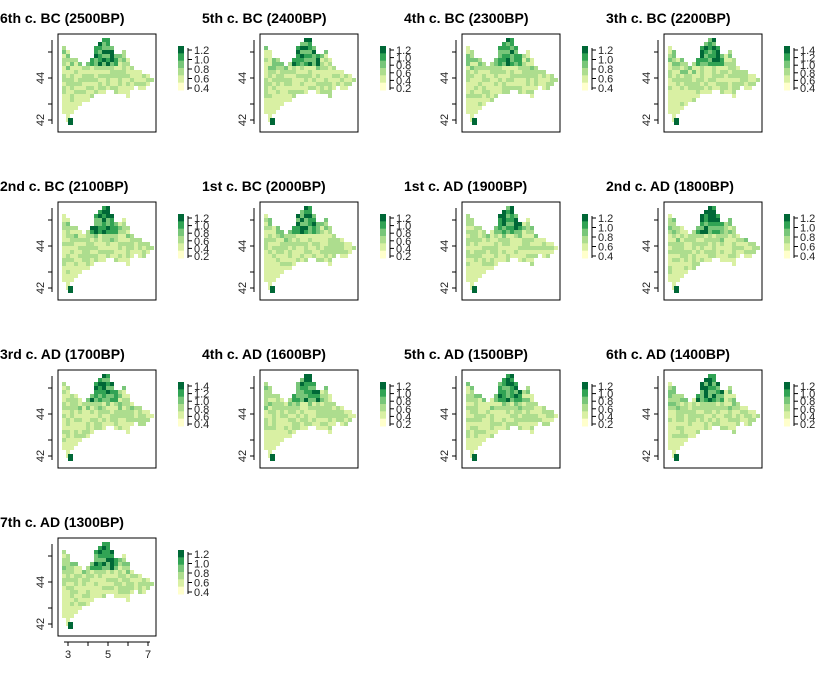 This screenshot has width=838, height=674. Describe the element at coordinates (201, 249) in the screenshot. I see `legend-label: 0.4` at that location.